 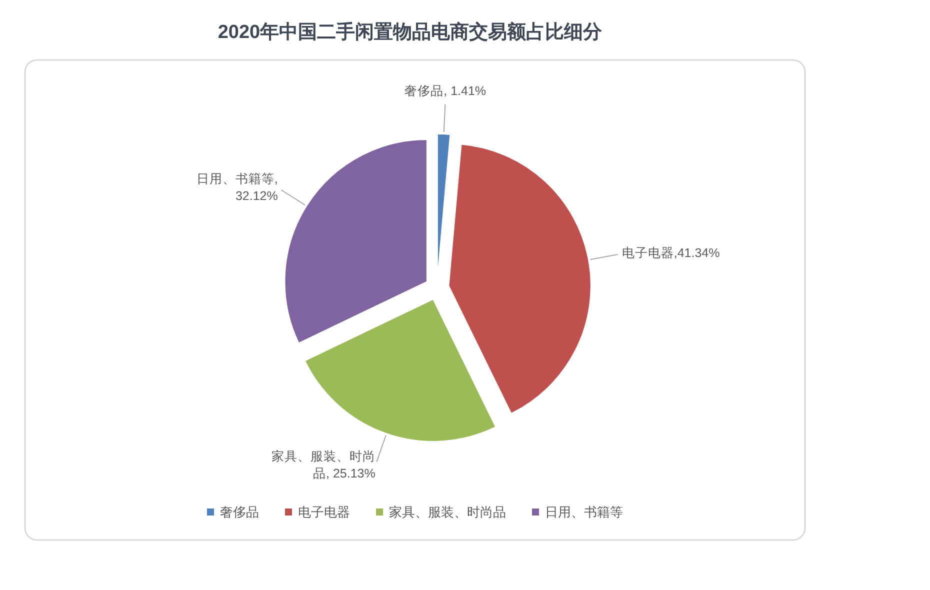 What do you see at coordinates (584, 512) in the screenshot?
I see `legend-label: 日用、书籍等` at bounding box center [584, 512].